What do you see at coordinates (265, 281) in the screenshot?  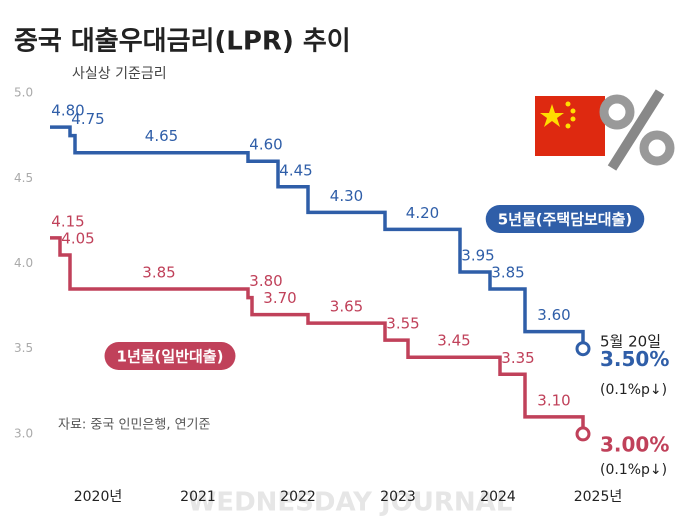 I see `value-label: 3.80` at bounding box center [265, 281].